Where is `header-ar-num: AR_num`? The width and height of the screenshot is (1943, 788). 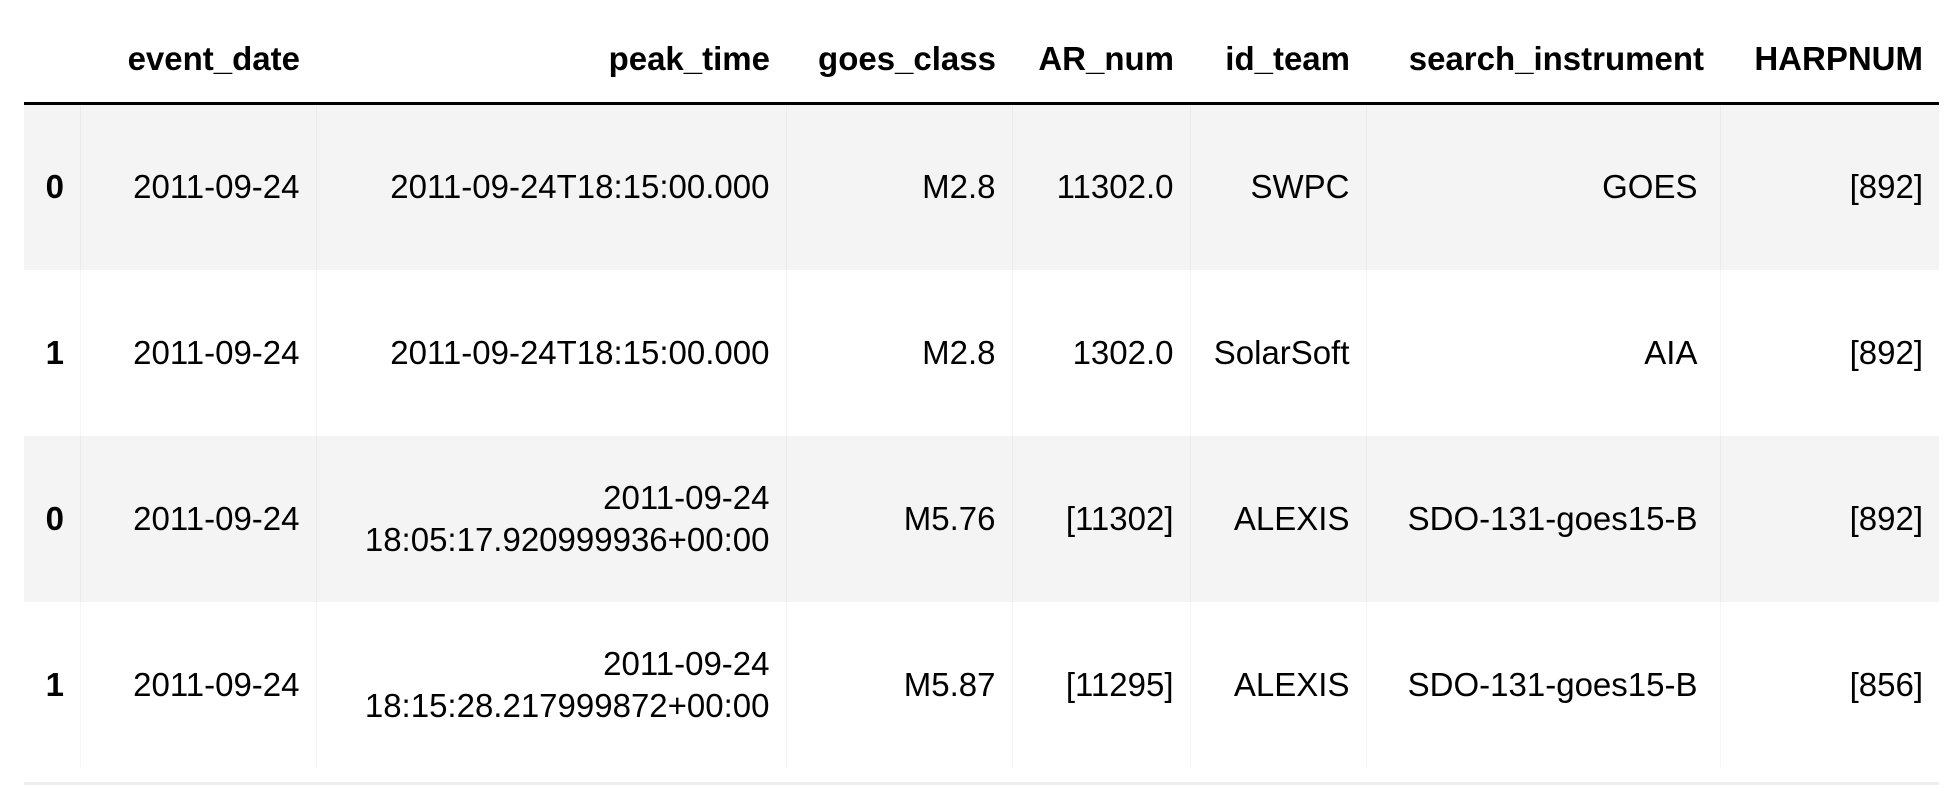
header-ar-num: AR_num is located at coordinates (1101, 60).